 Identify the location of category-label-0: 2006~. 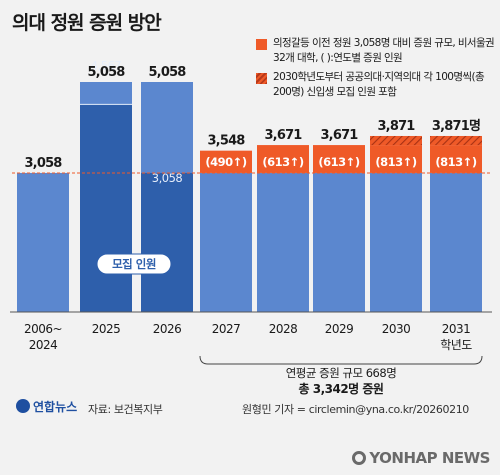
(43, 329).